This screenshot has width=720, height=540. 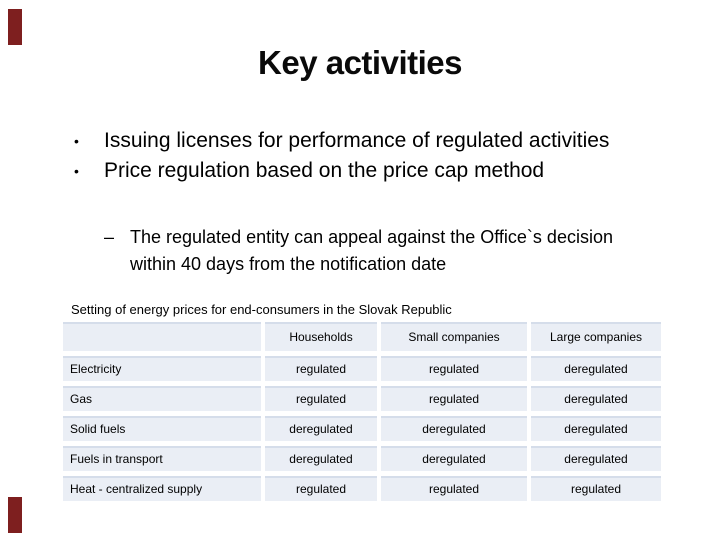 I want to click on table-header-cell: Large companies, so click(x=596, y=336).